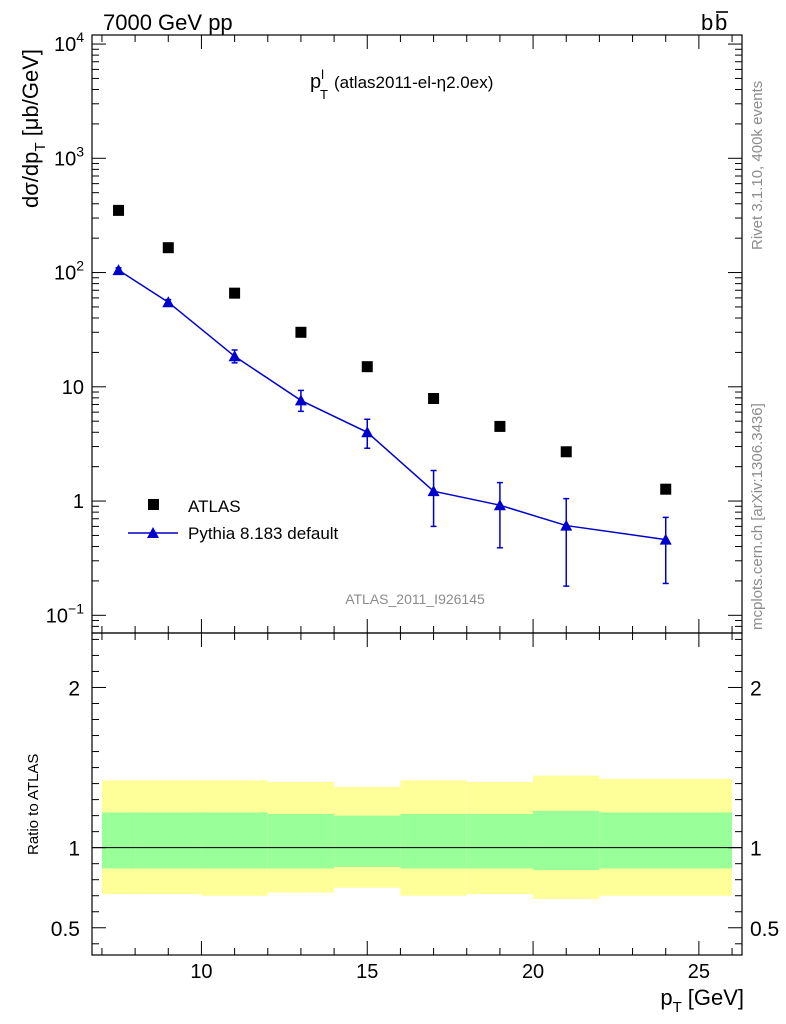 Image resolution: width=786 pixels, height=1024 pixels. I want to click on main-y-tick-label: 10⁻¹, so click(65, 613).